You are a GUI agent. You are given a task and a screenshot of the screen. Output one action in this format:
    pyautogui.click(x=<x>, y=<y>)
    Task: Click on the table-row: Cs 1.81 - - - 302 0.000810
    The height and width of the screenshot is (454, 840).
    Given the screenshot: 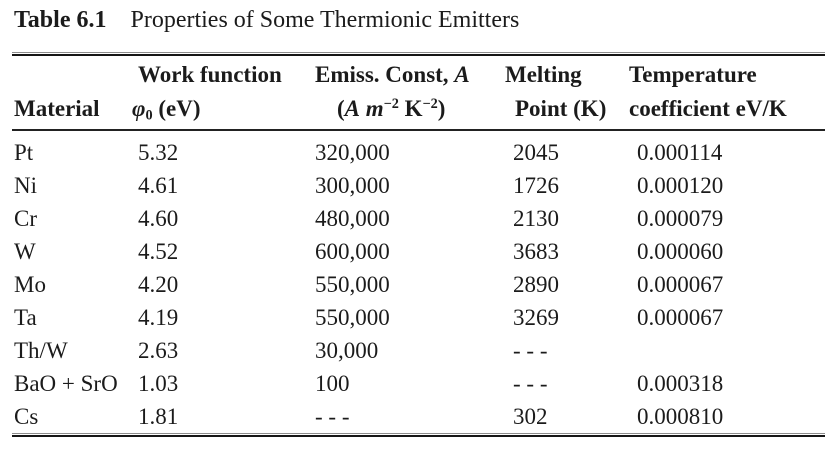 What is the action you would take?
    pyautogui.click(x=419, y=416)
    